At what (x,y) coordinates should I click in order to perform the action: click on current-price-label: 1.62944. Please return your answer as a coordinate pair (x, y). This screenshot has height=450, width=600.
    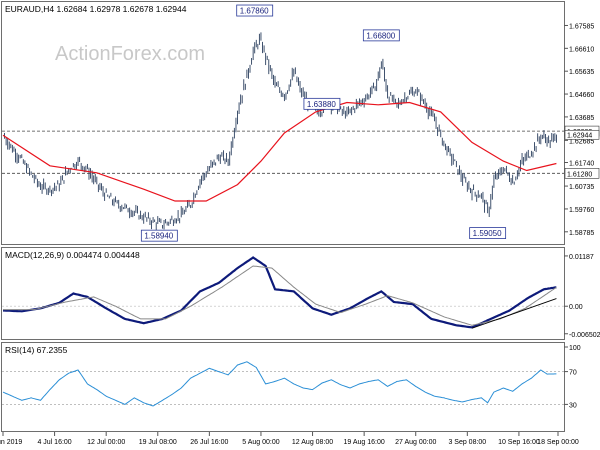
    Looking at the image, I should click on (579, 135).